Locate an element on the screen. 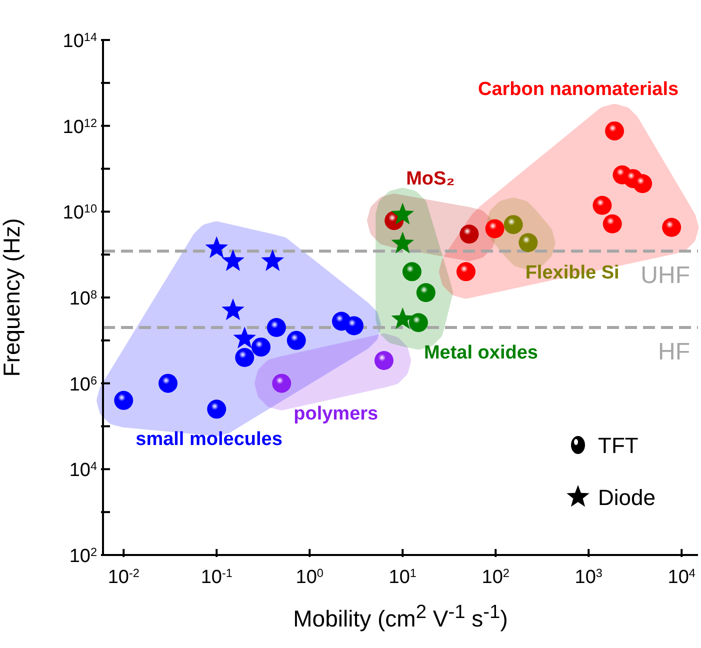 The width and height of the screenshot is (701, 648). x-tick-label: 10$^{-2}$ is located at coordinates (124, 577).